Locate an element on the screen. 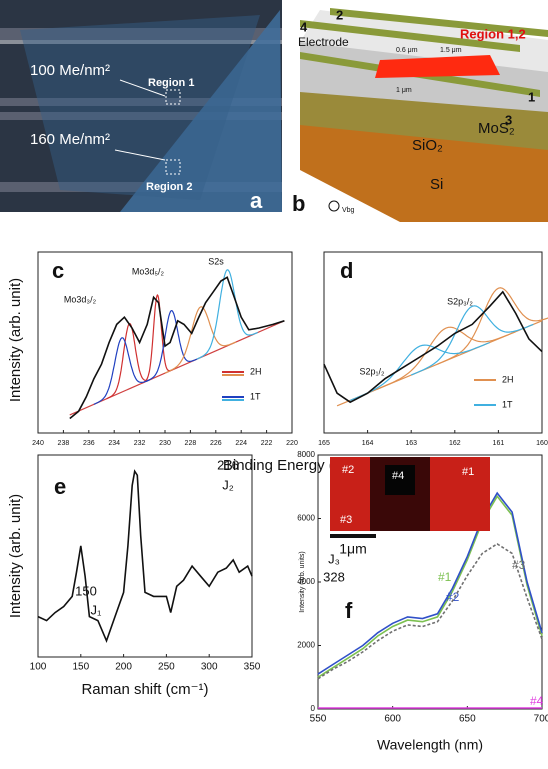  x-tick-label: 100 is located at coordinates (38, 667).